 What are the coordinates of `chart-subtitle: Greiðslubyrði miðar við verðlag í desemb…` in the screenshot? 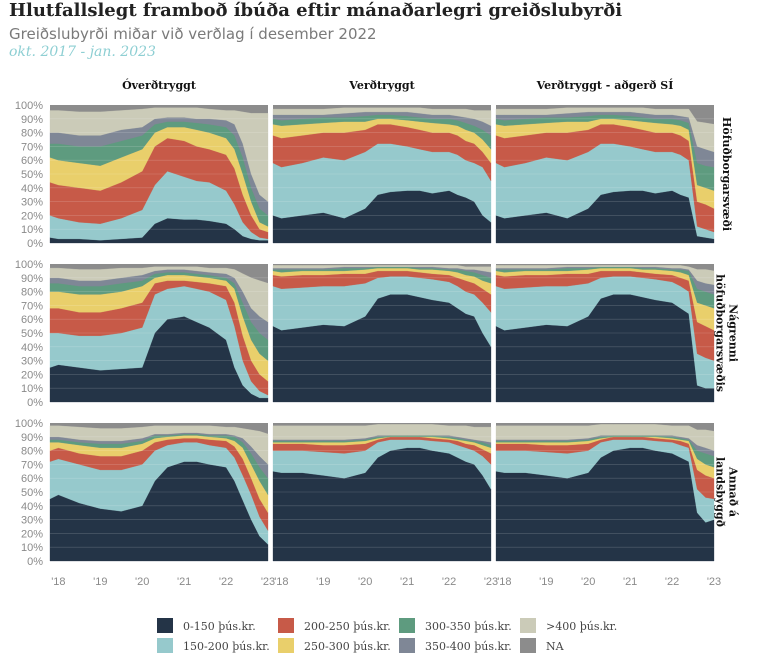 It's located at (193, 34).